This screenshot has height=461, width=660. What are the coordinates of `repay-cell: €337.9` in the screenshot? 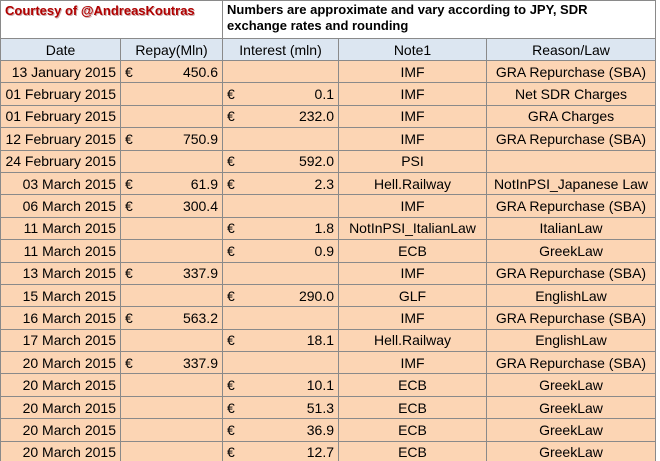 It's located at (171, 363).